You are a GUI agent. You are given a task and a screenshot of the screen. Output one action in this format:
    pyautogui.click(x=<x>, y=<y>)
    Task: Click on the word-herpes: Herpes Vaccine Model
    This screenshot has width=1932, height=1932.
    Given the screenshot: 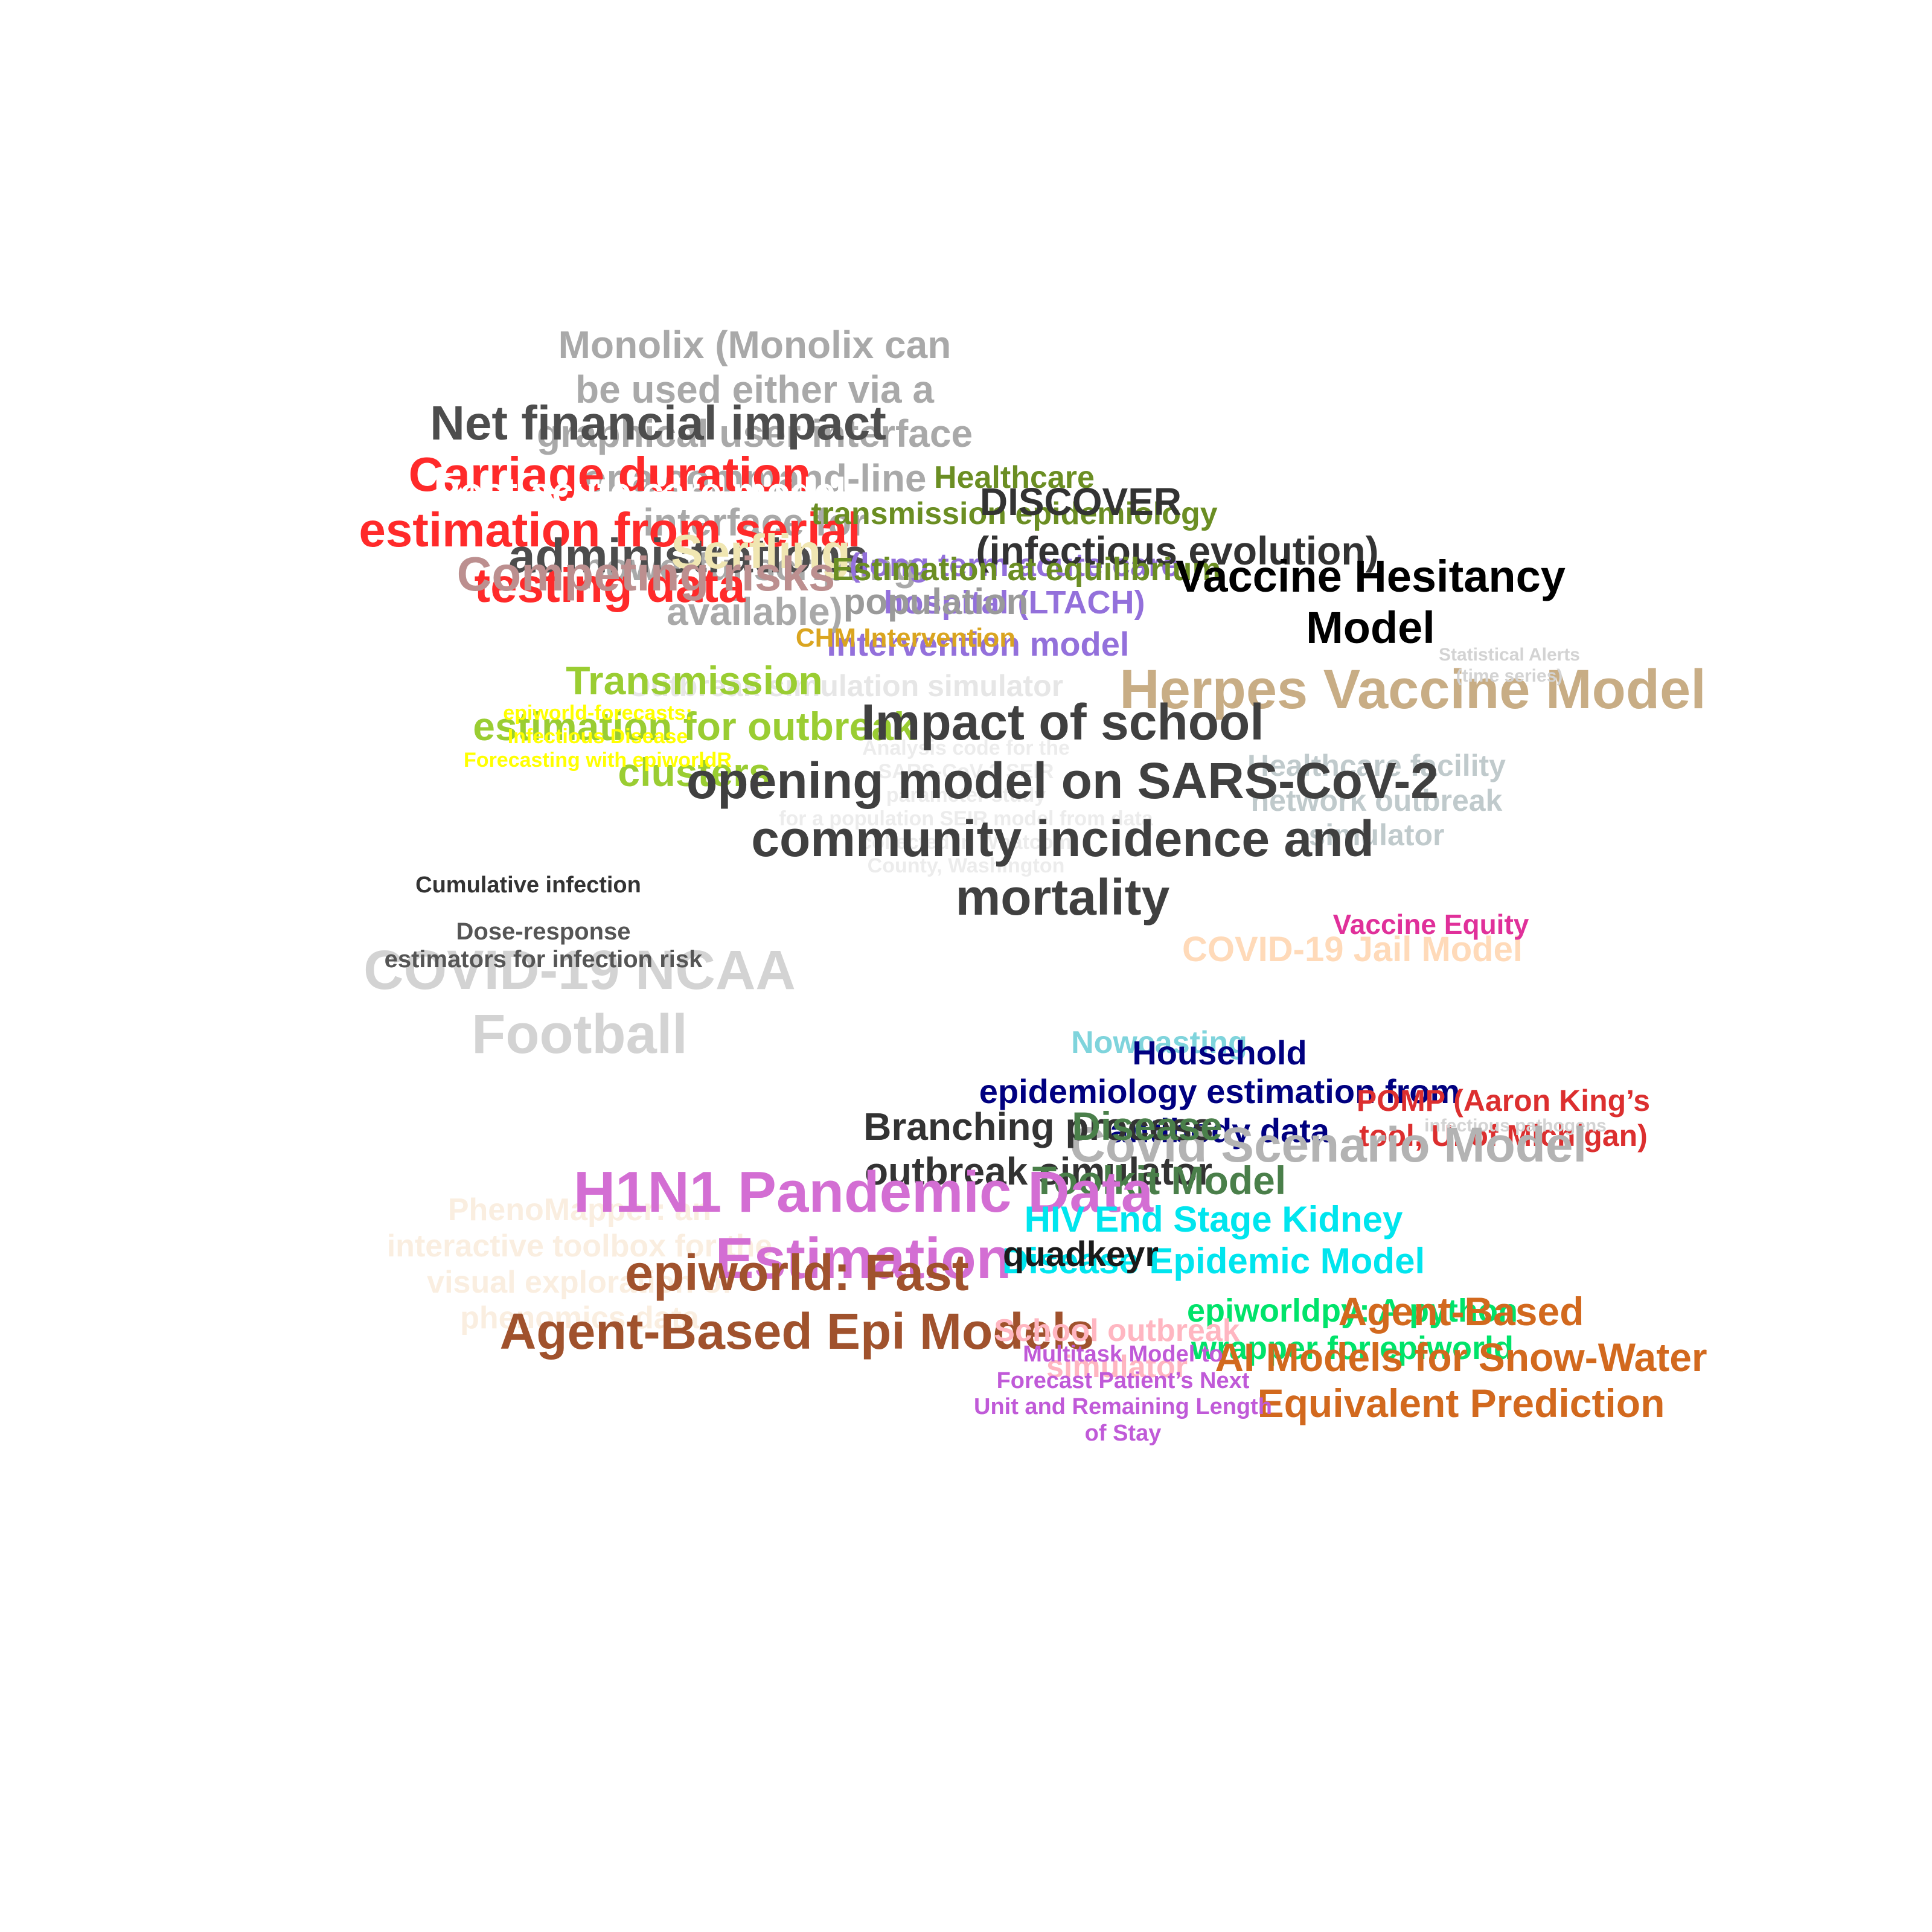 What is the action you would take?
    pyautogui.click(x=1412, y=690)
    